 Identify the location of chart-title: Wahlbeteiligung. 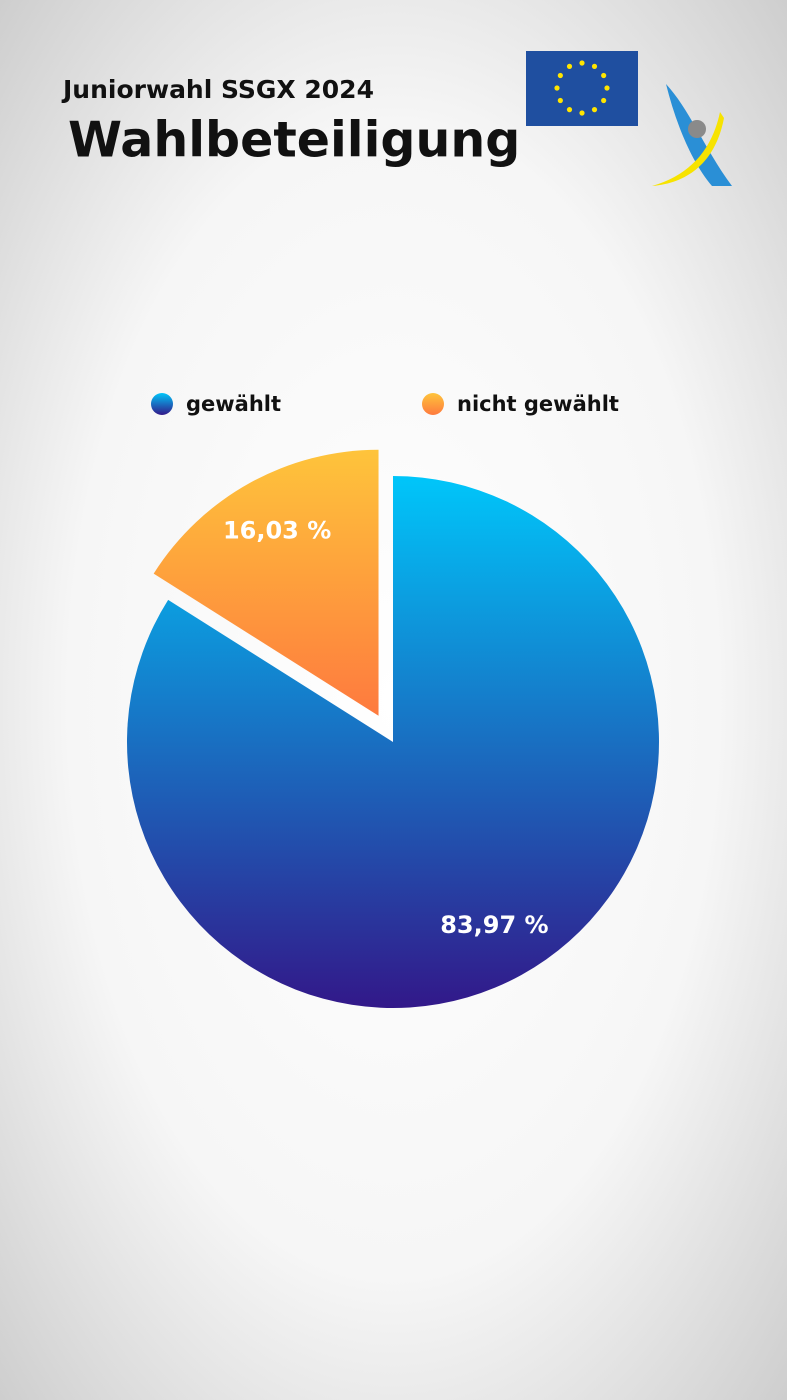
(294, 140).